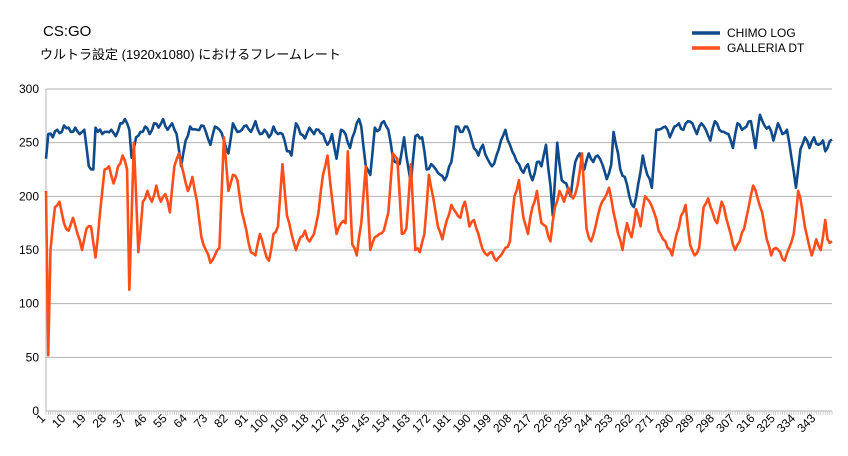 The height and width of the screenshot is (456, 848). Describe the element at coordinates (29, 304) in the screenshot. I see `y-tick-label: 100` at that location.